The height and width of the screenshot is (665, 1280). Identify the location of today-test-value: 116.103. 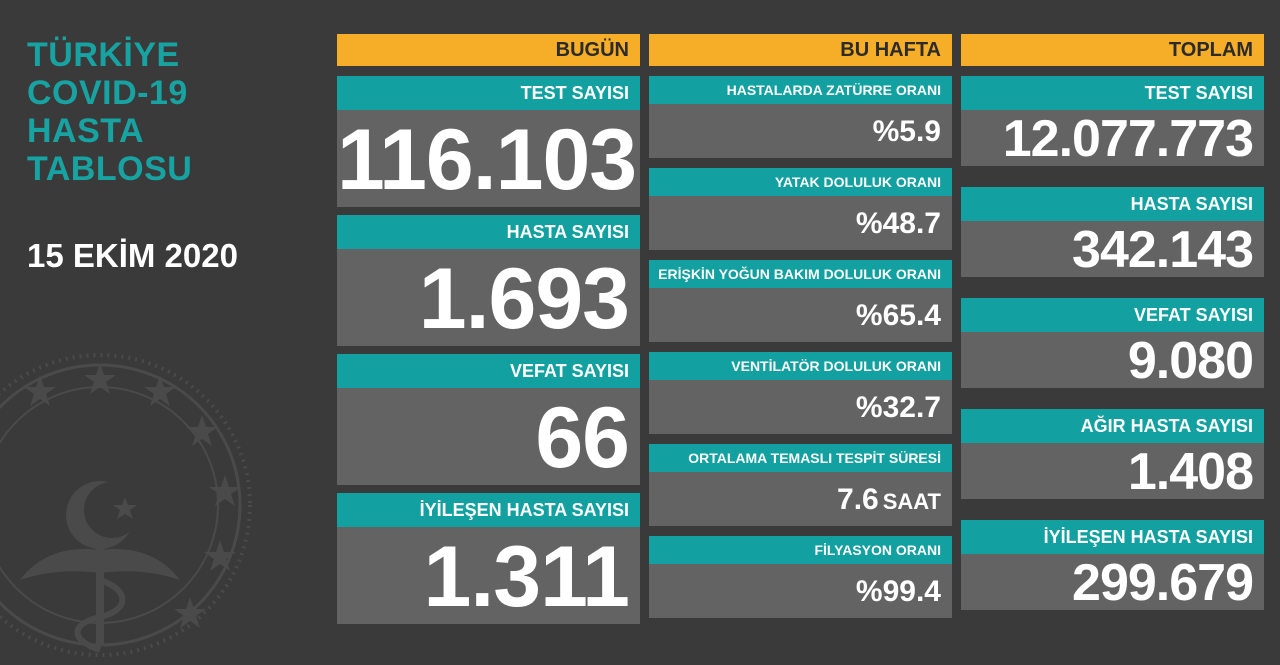
(488, 159).